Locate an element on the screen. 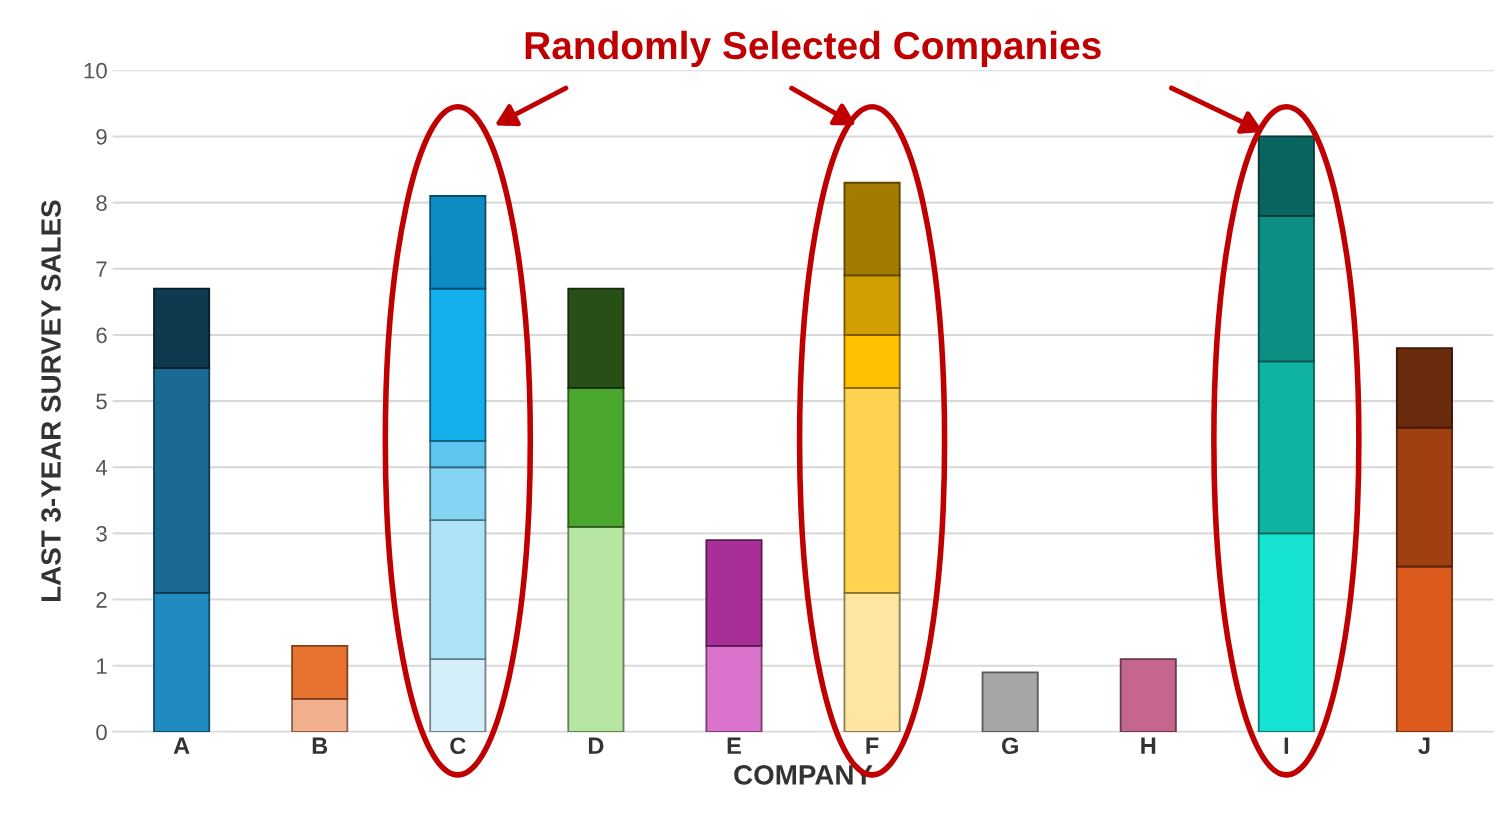  y-tick-label: 7 is located at coordinates (101, 269).